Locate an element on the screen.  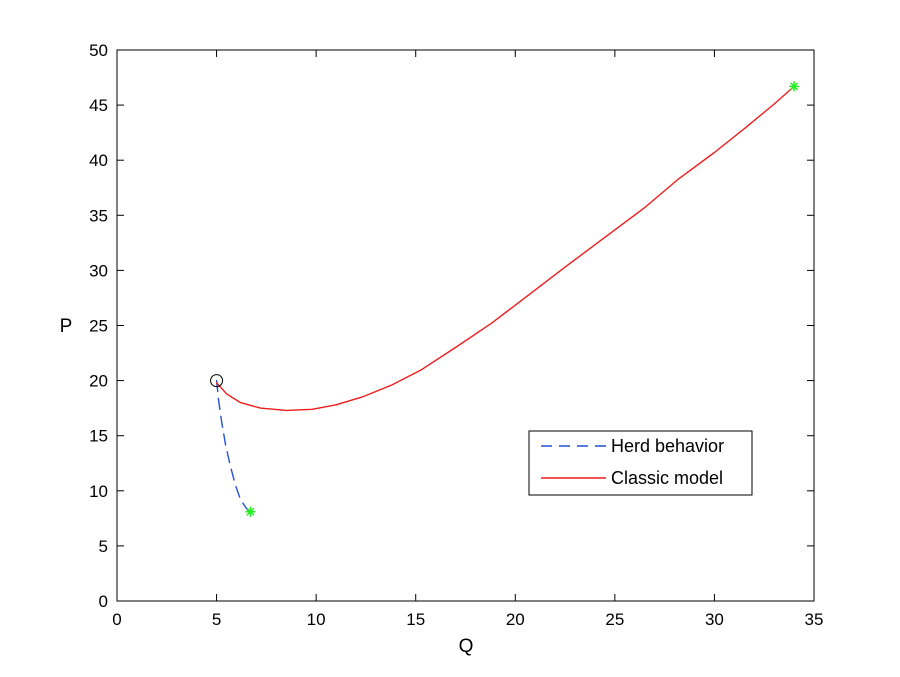
legend-label-herd-behavior: Herd behavior is located at coordinates (667, 446).